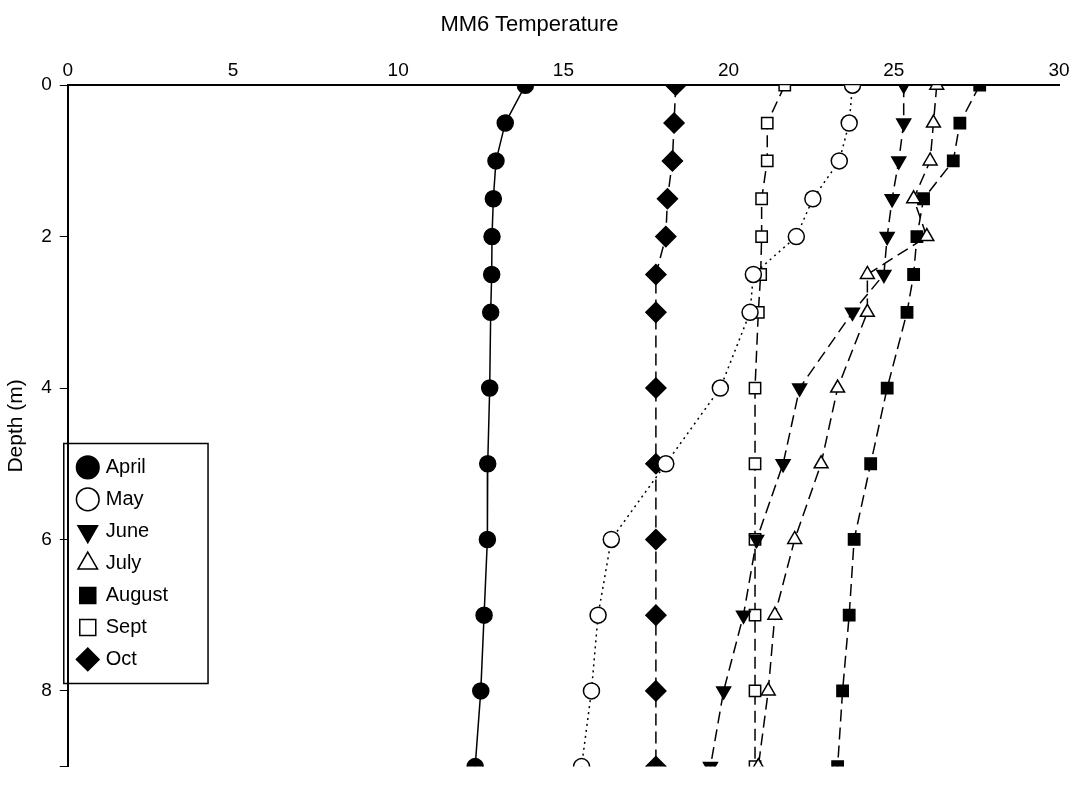 This screenshot has height=786, width=1079. What do you see at coordinates (563, 70) in the screenshot?
I see `x-tick-label: 15` at bounding box center [563, 70].